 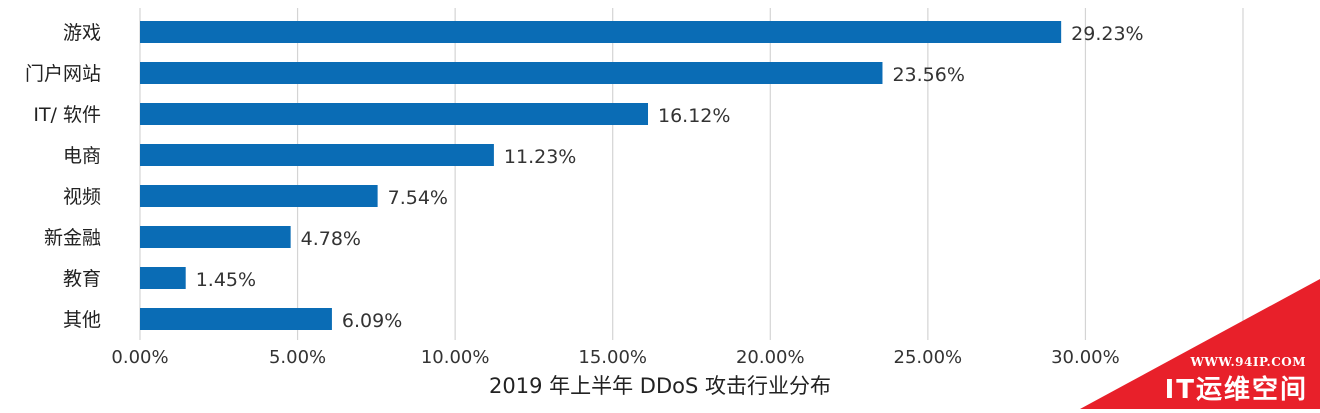 What do you see at coordinates (455, 357) in the screenshot?
I see `x-tick-label: 10.00%` at bounding box center [455, 357].